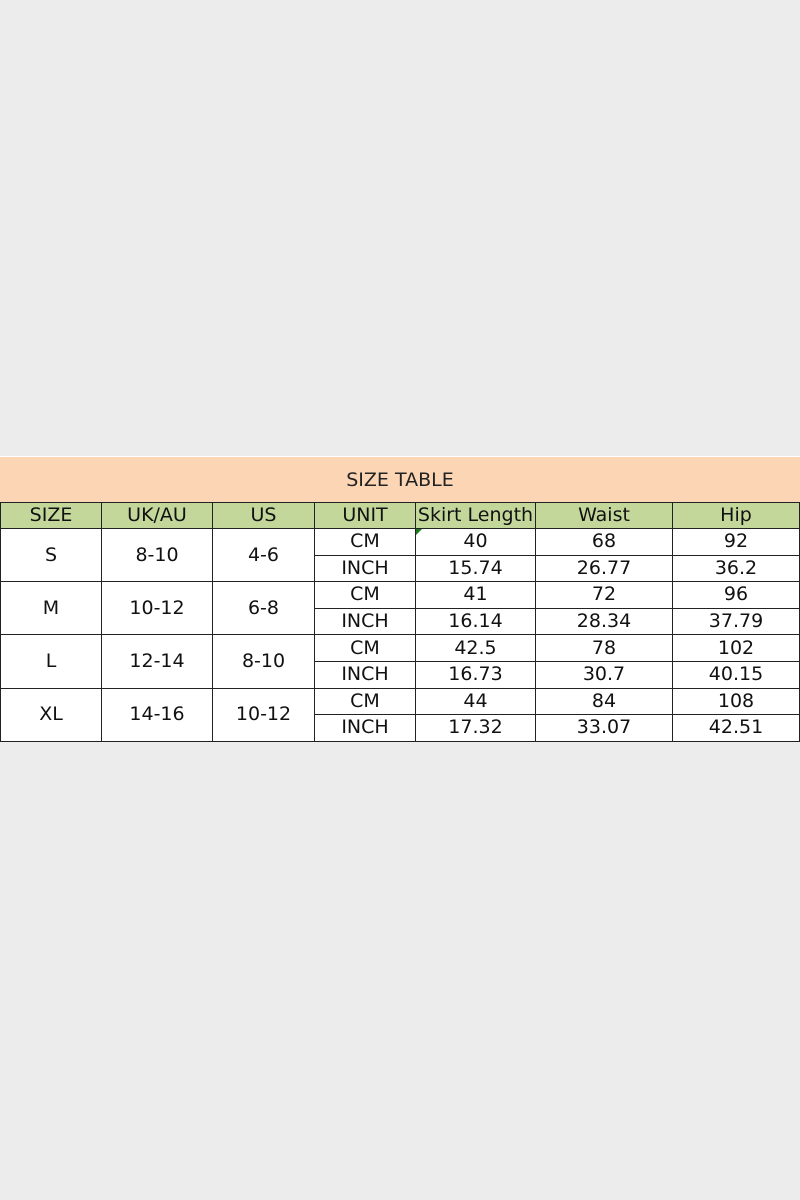 The image size is (800, 1200). I want to click on skirt-length-value: 42.5, so click(475, 647).